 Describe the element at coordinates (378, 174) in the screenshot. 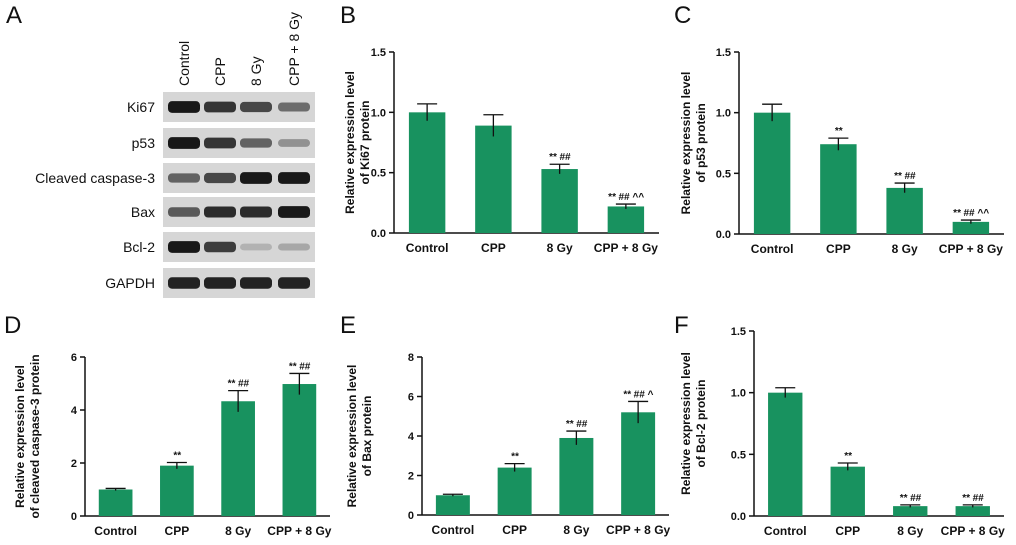

I see `y-tick-label-b-1: 0.5` at that location.